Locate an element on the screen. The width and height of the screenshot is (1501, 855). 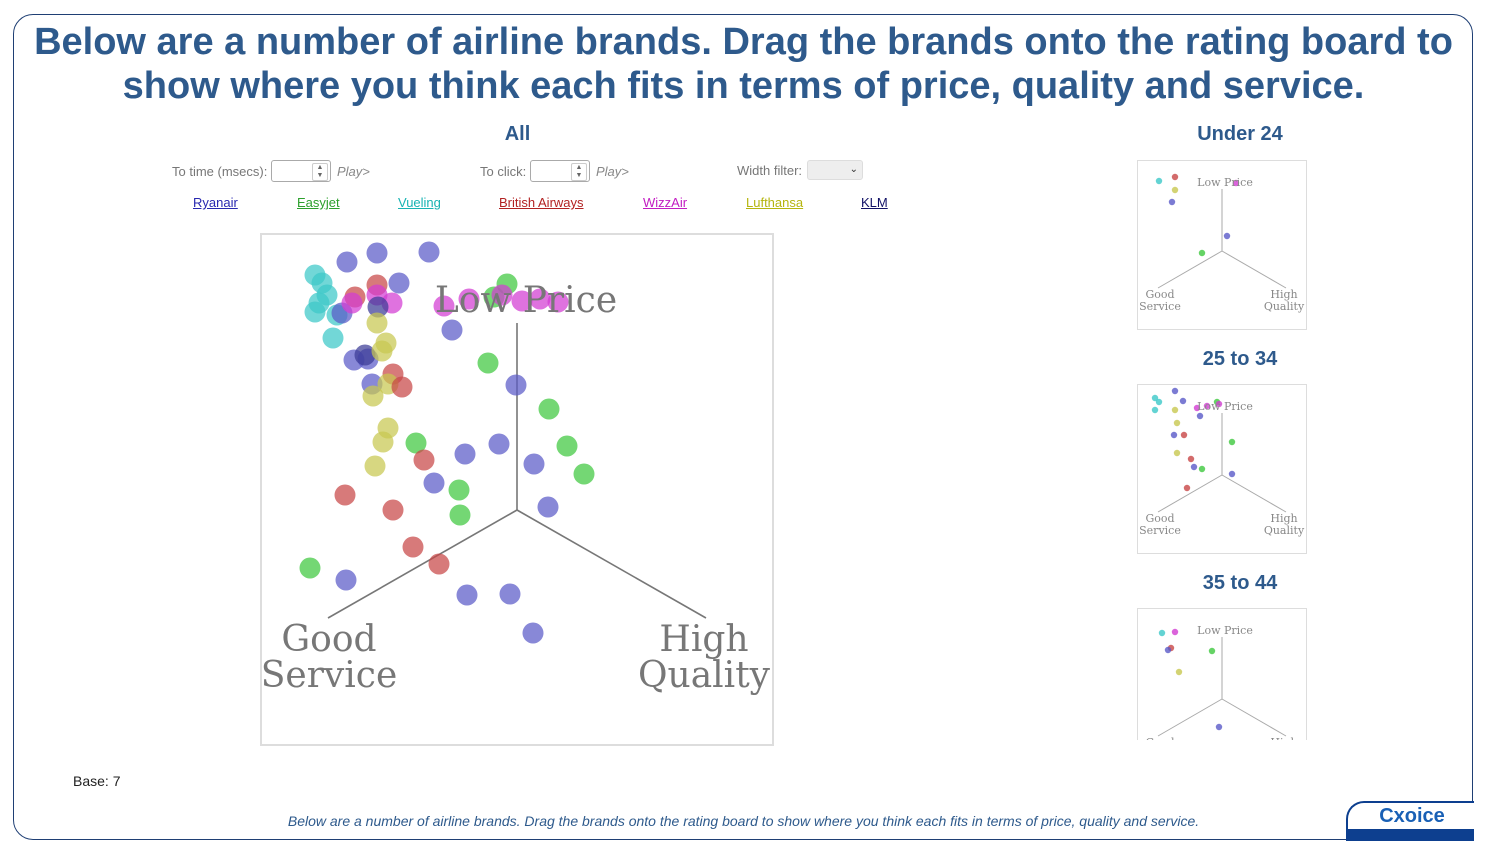
mini-board-35-to-44: Low Price Good Service High Quality is located at coordinates (1222, 674).